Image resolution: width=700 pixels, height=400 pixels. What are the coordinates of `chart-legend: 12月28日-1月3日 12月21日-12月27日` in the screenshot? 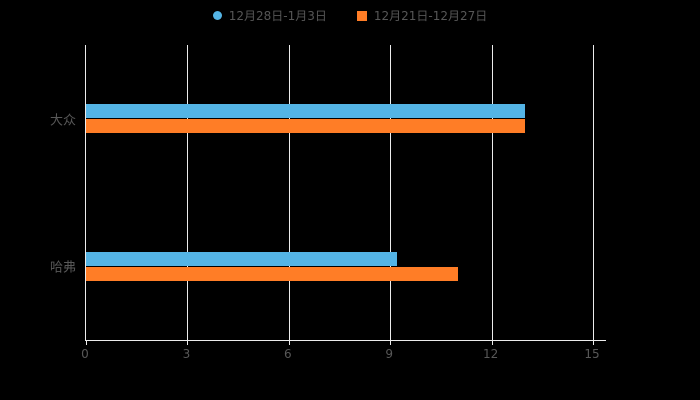 It's located at (350, 15).